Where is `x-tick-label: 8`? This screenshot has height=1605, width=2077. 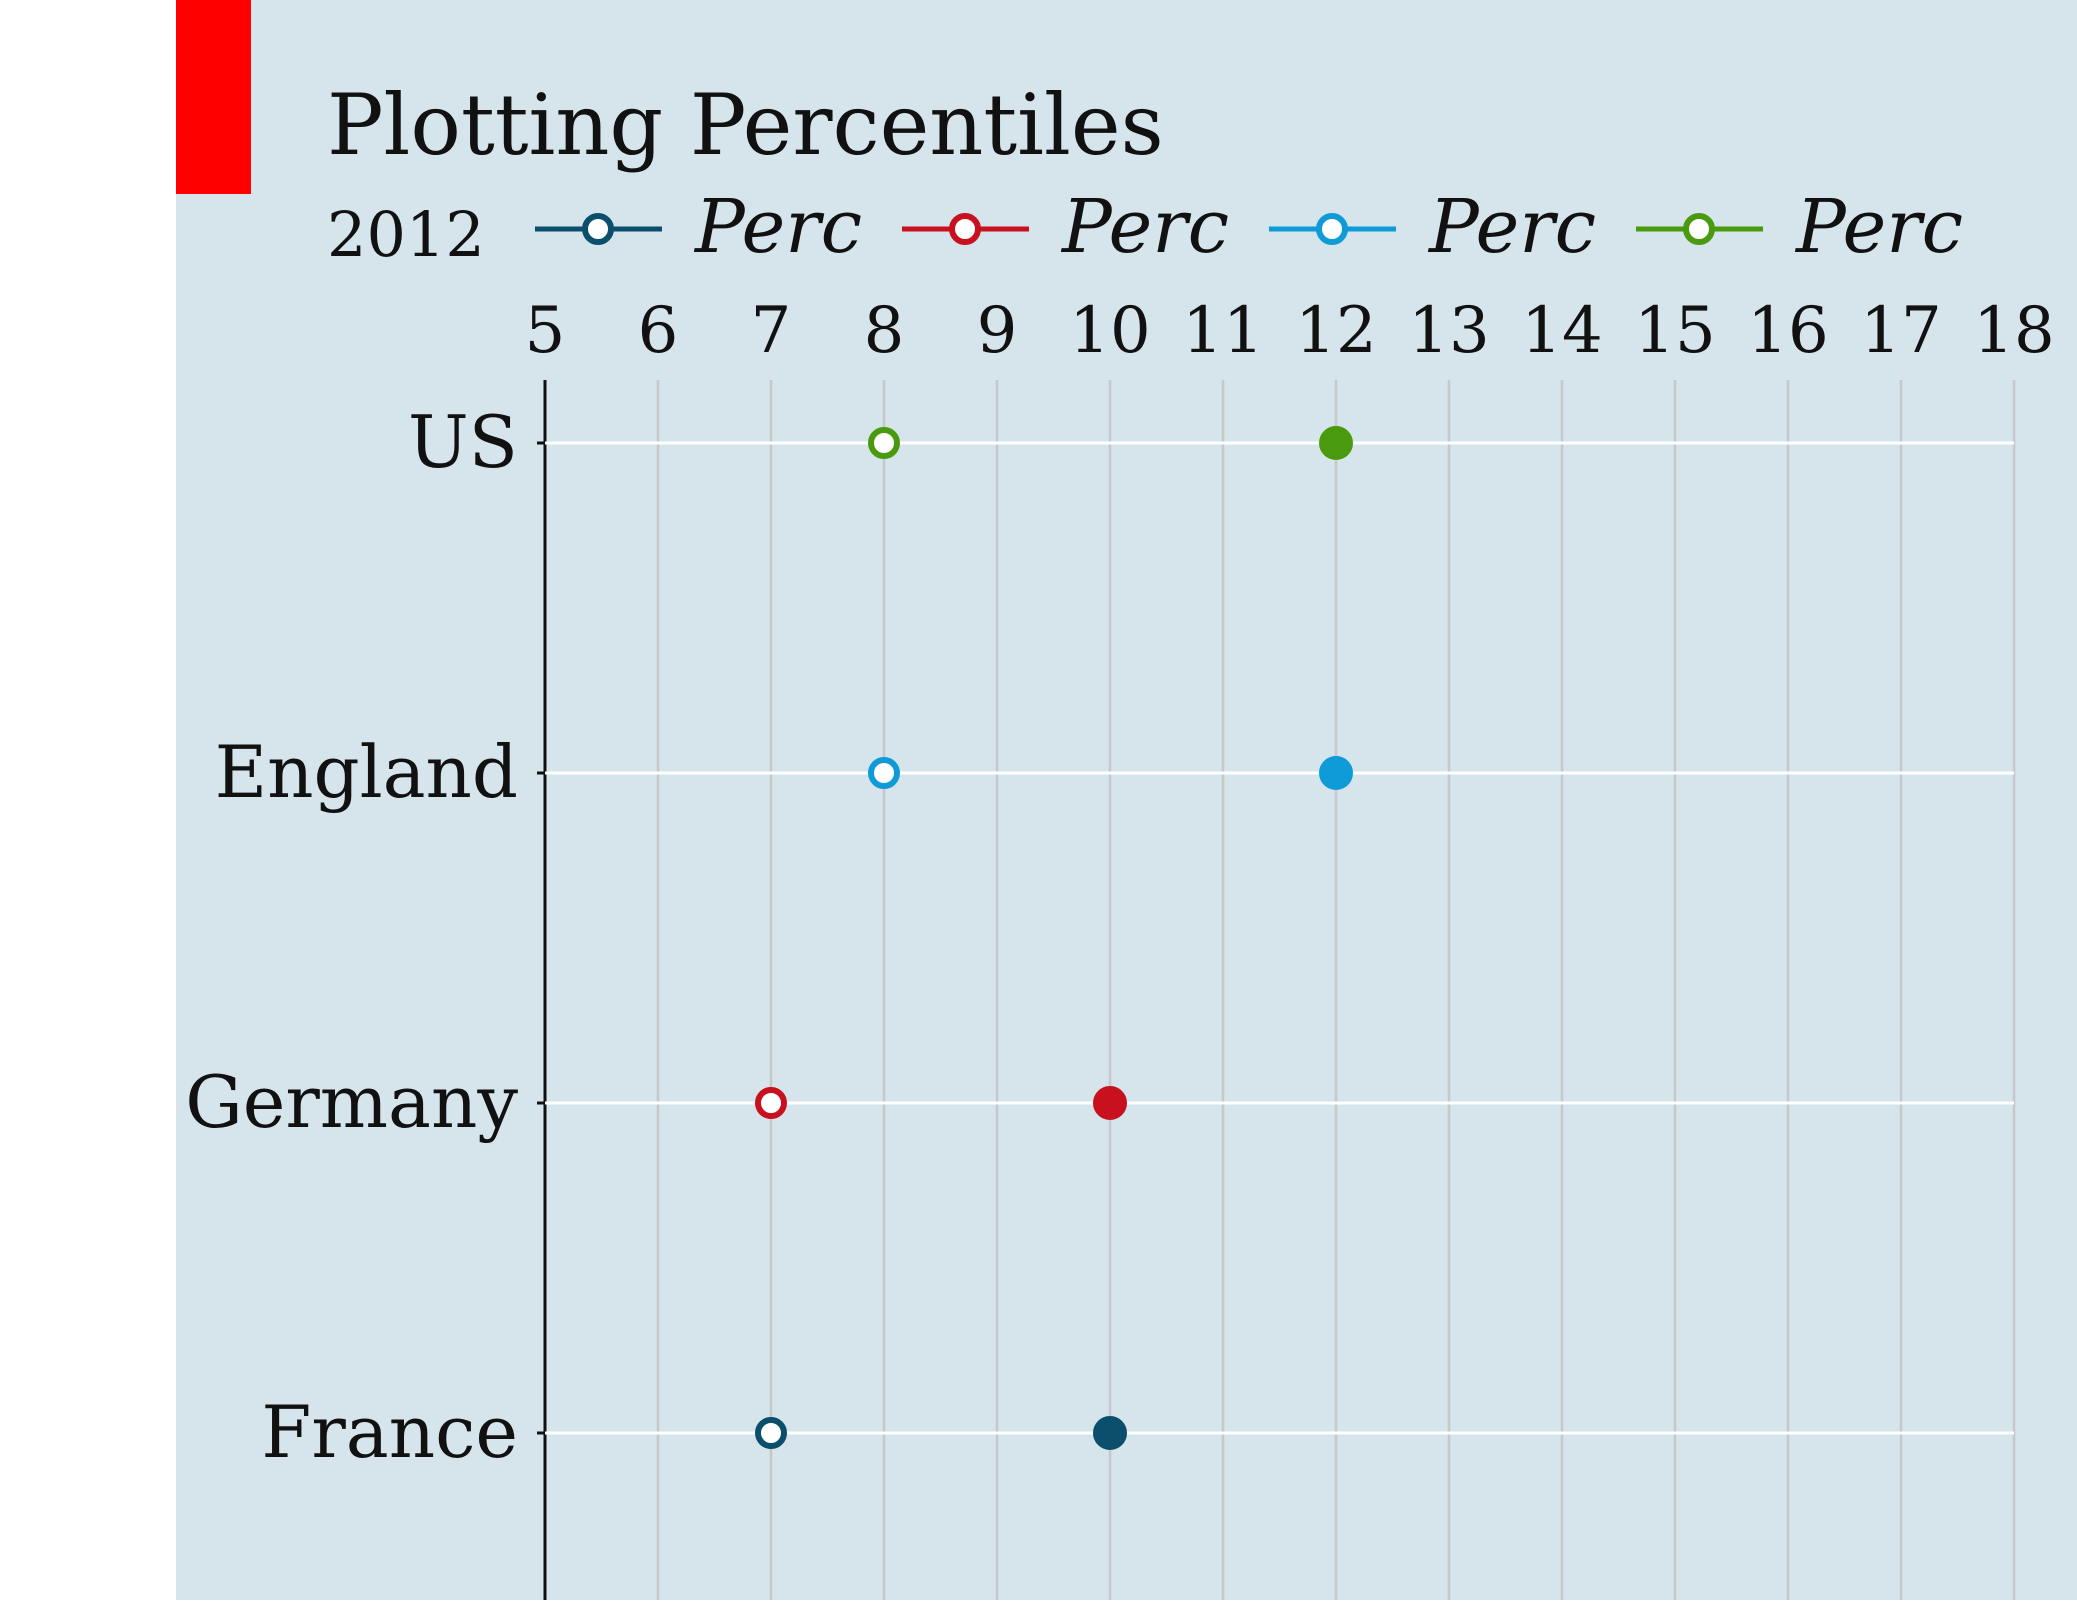 x-tick-label: 8 is located at coordinates (884, 331).